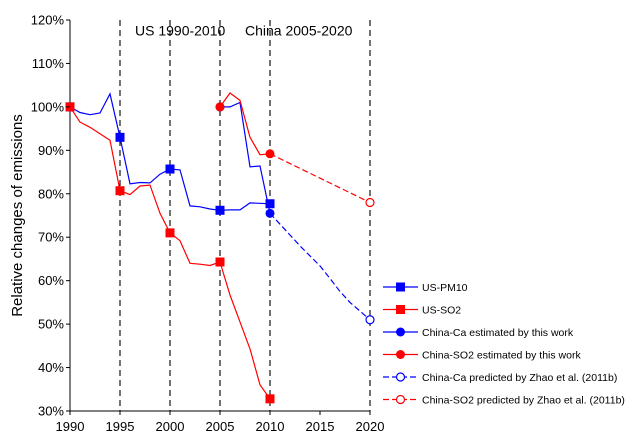  I want to click on legend-item: US-PM10, so click(425, 288).